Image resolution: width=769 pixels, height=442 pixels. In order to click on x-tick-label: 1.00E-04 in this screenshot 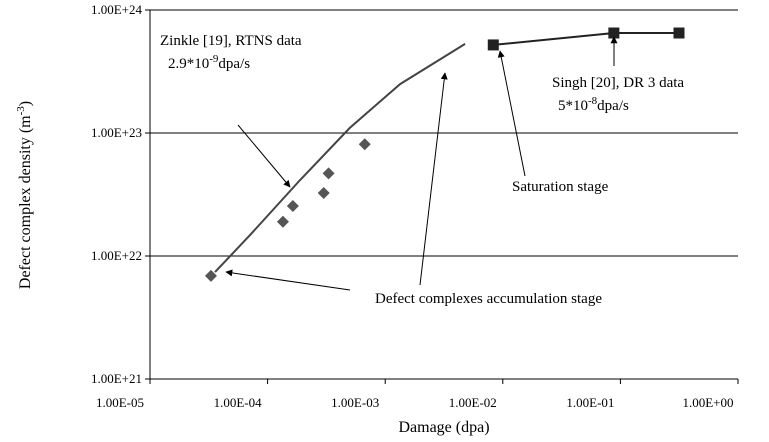, I will do `click(238, 402)`.